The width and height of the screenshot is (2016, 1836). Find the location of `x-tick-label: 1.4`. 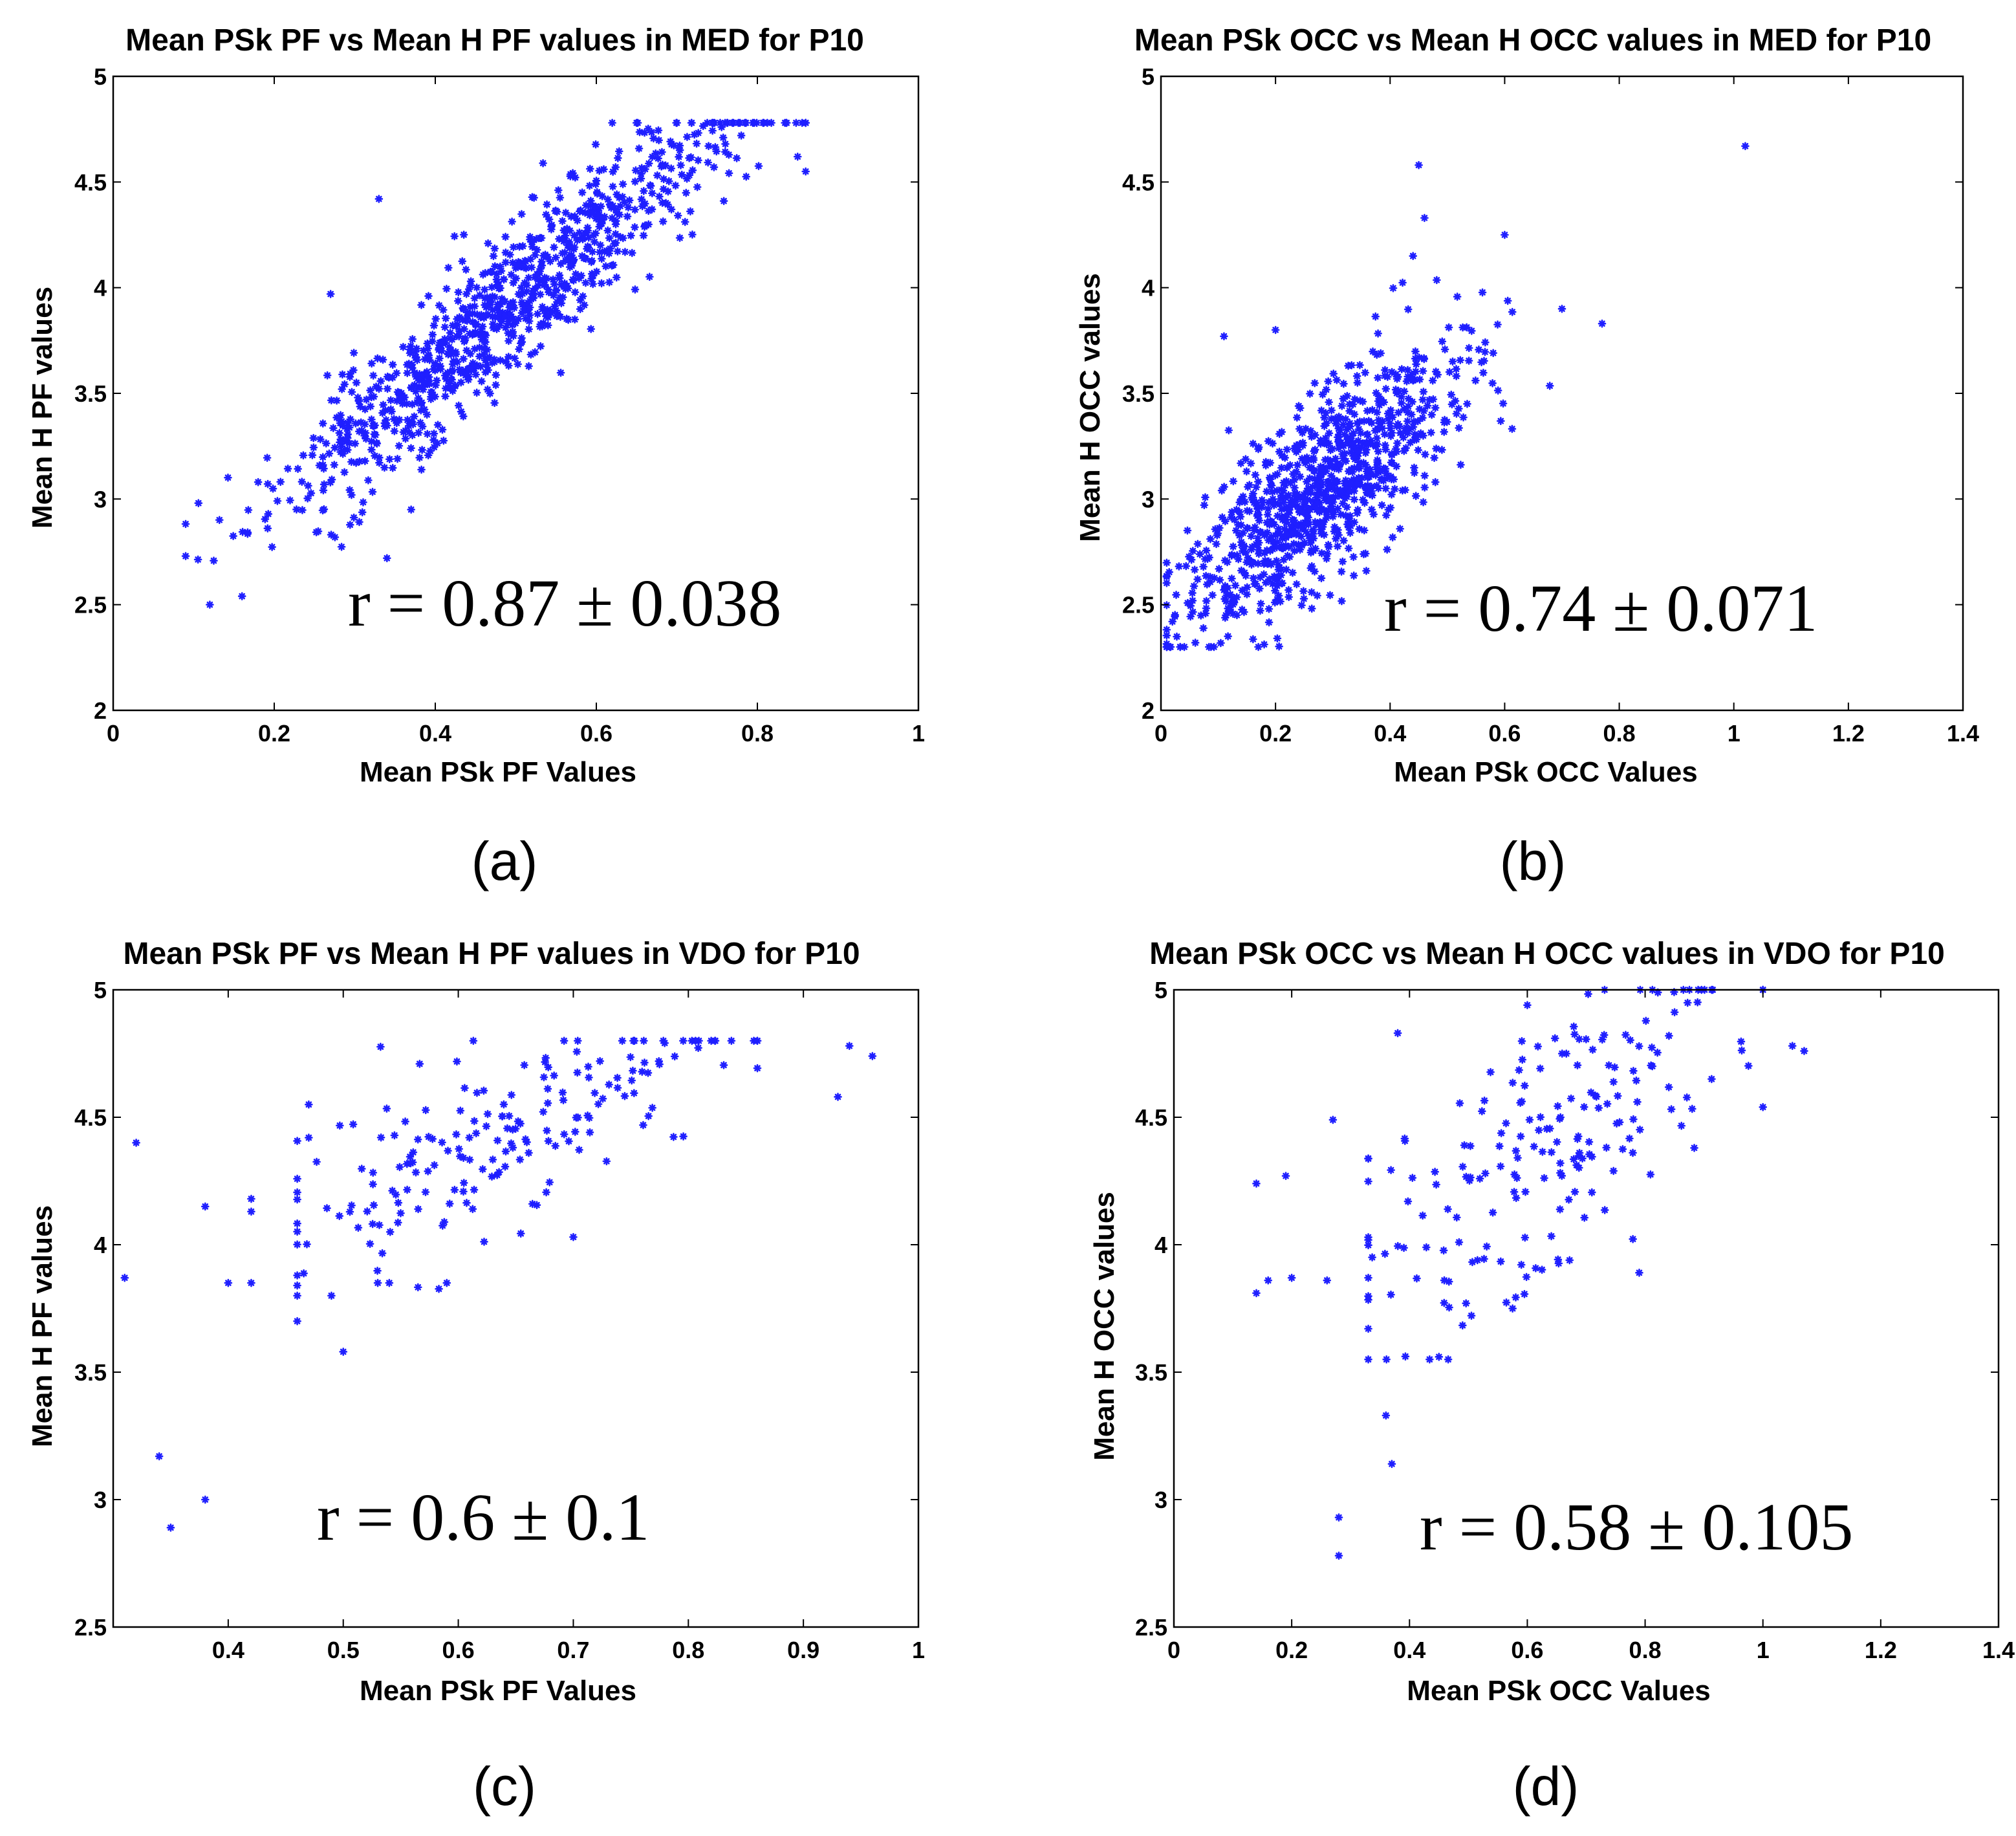

x-tick-label: 1.4 is located at coordinates (1998, 1650).